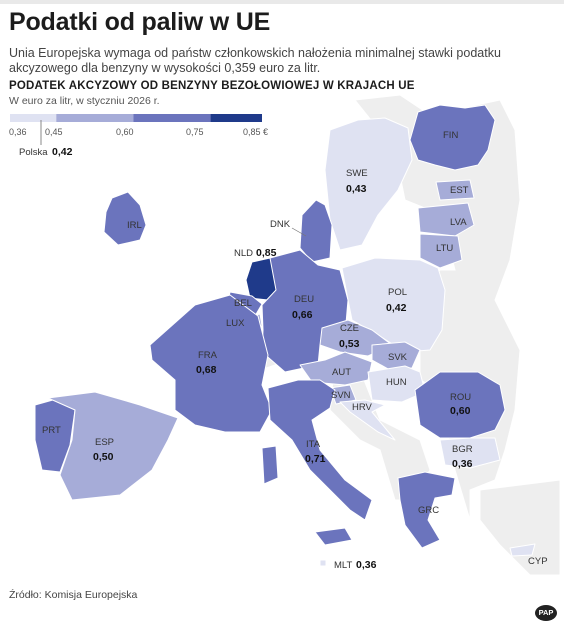 The image size is (564, 626). What do you see at coordinates (266, 253) in the screenshot?
I see `value-nld: 0,85` at bounding box center [266, 253].